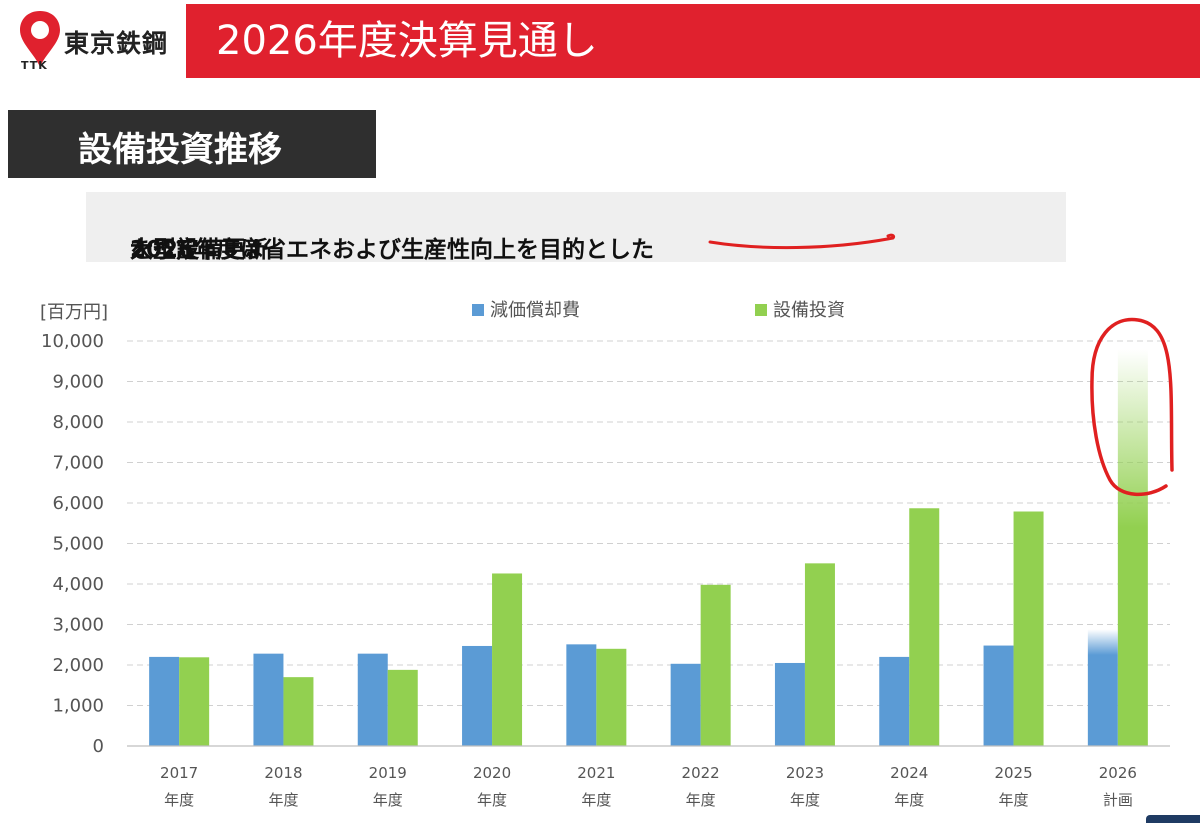  Describe the element at coordinates (283, 773) in the screenshot. I see `x-tick-label: 2018` at that location.